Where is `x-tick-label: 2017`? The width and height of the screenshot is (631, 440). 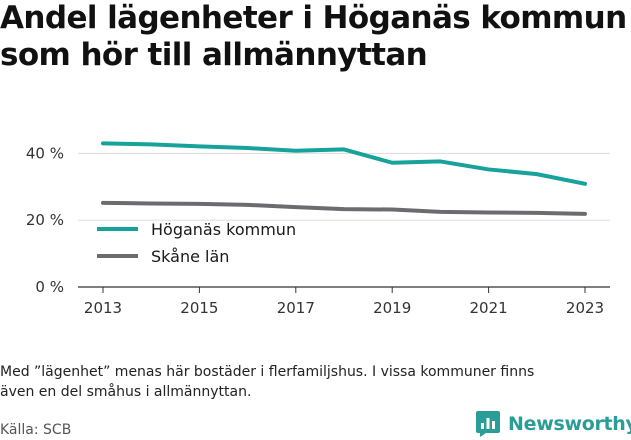 x-tick-label: 2017 is located at coordinates (296, 308).